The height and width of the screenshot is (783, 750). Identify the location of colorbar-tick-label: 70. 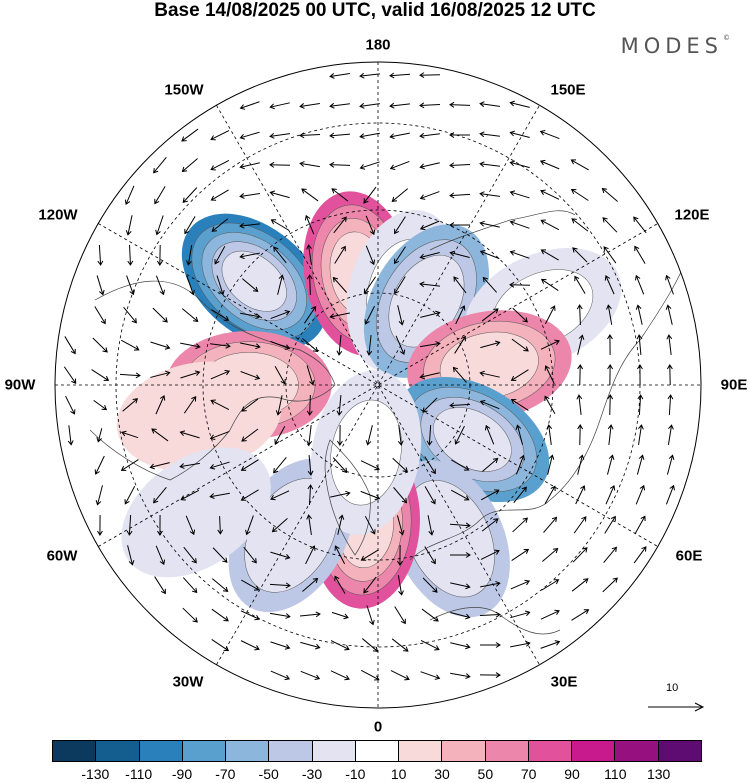
(528, 774).